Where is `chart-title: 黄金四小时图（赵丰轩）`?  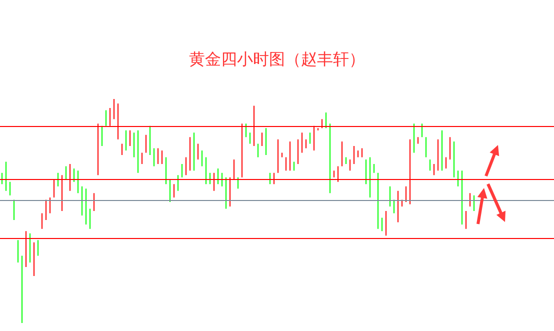 chart-title: 黄金四小时图（赵丰轩） is located at coordinates (277, 59).